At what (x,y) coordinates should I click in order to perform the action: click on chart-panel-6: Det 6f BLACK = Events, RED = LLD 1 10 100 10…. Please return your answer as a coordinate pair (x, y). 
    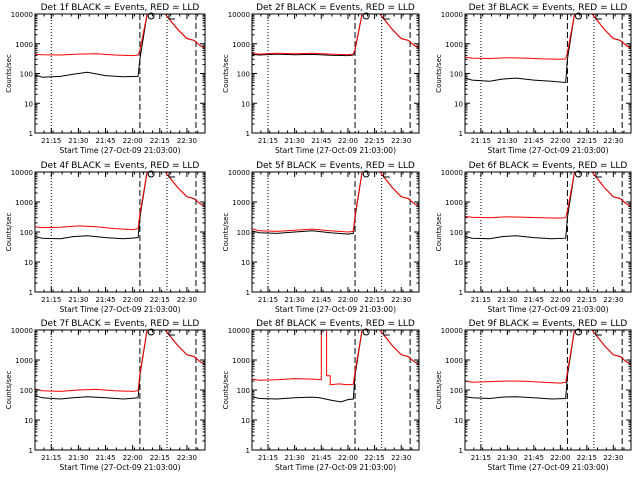
    Looking at the image, I should click on (533, 237).